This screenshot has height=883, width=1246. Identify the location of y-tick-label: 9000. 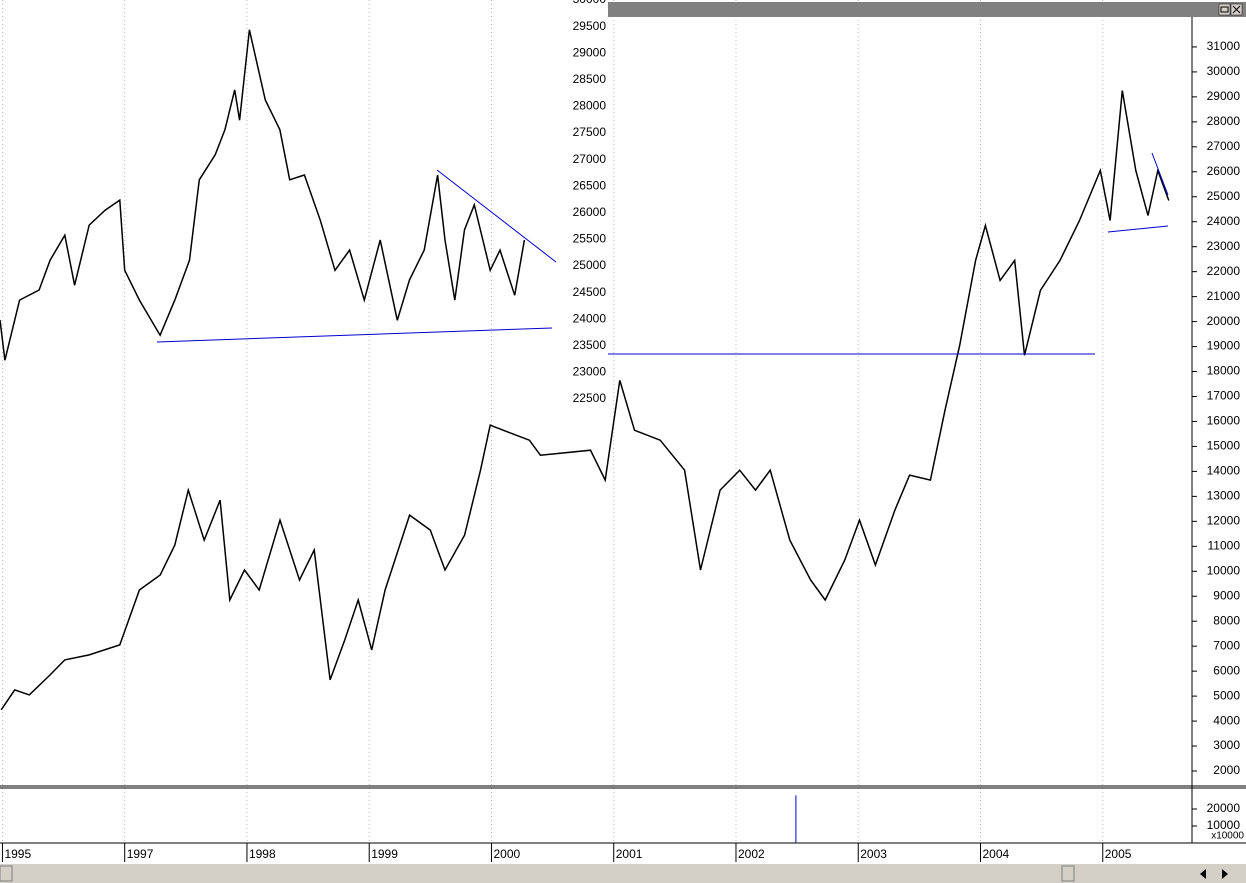
(1226, 595).